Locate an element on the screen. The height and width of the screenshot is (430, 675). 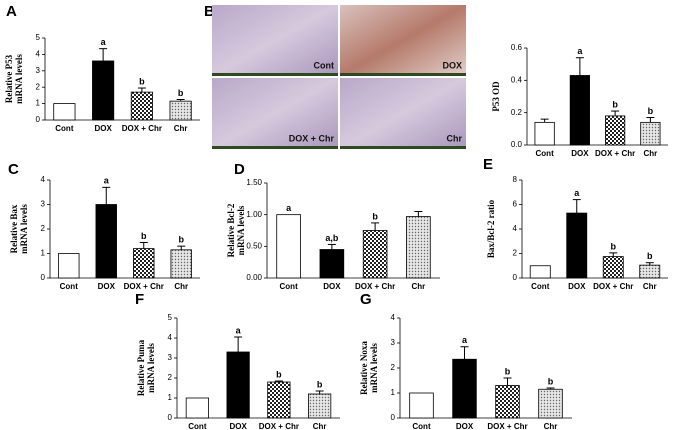
y-axis-label: Relative Bcl-2 is located at coordinates (231, 230).